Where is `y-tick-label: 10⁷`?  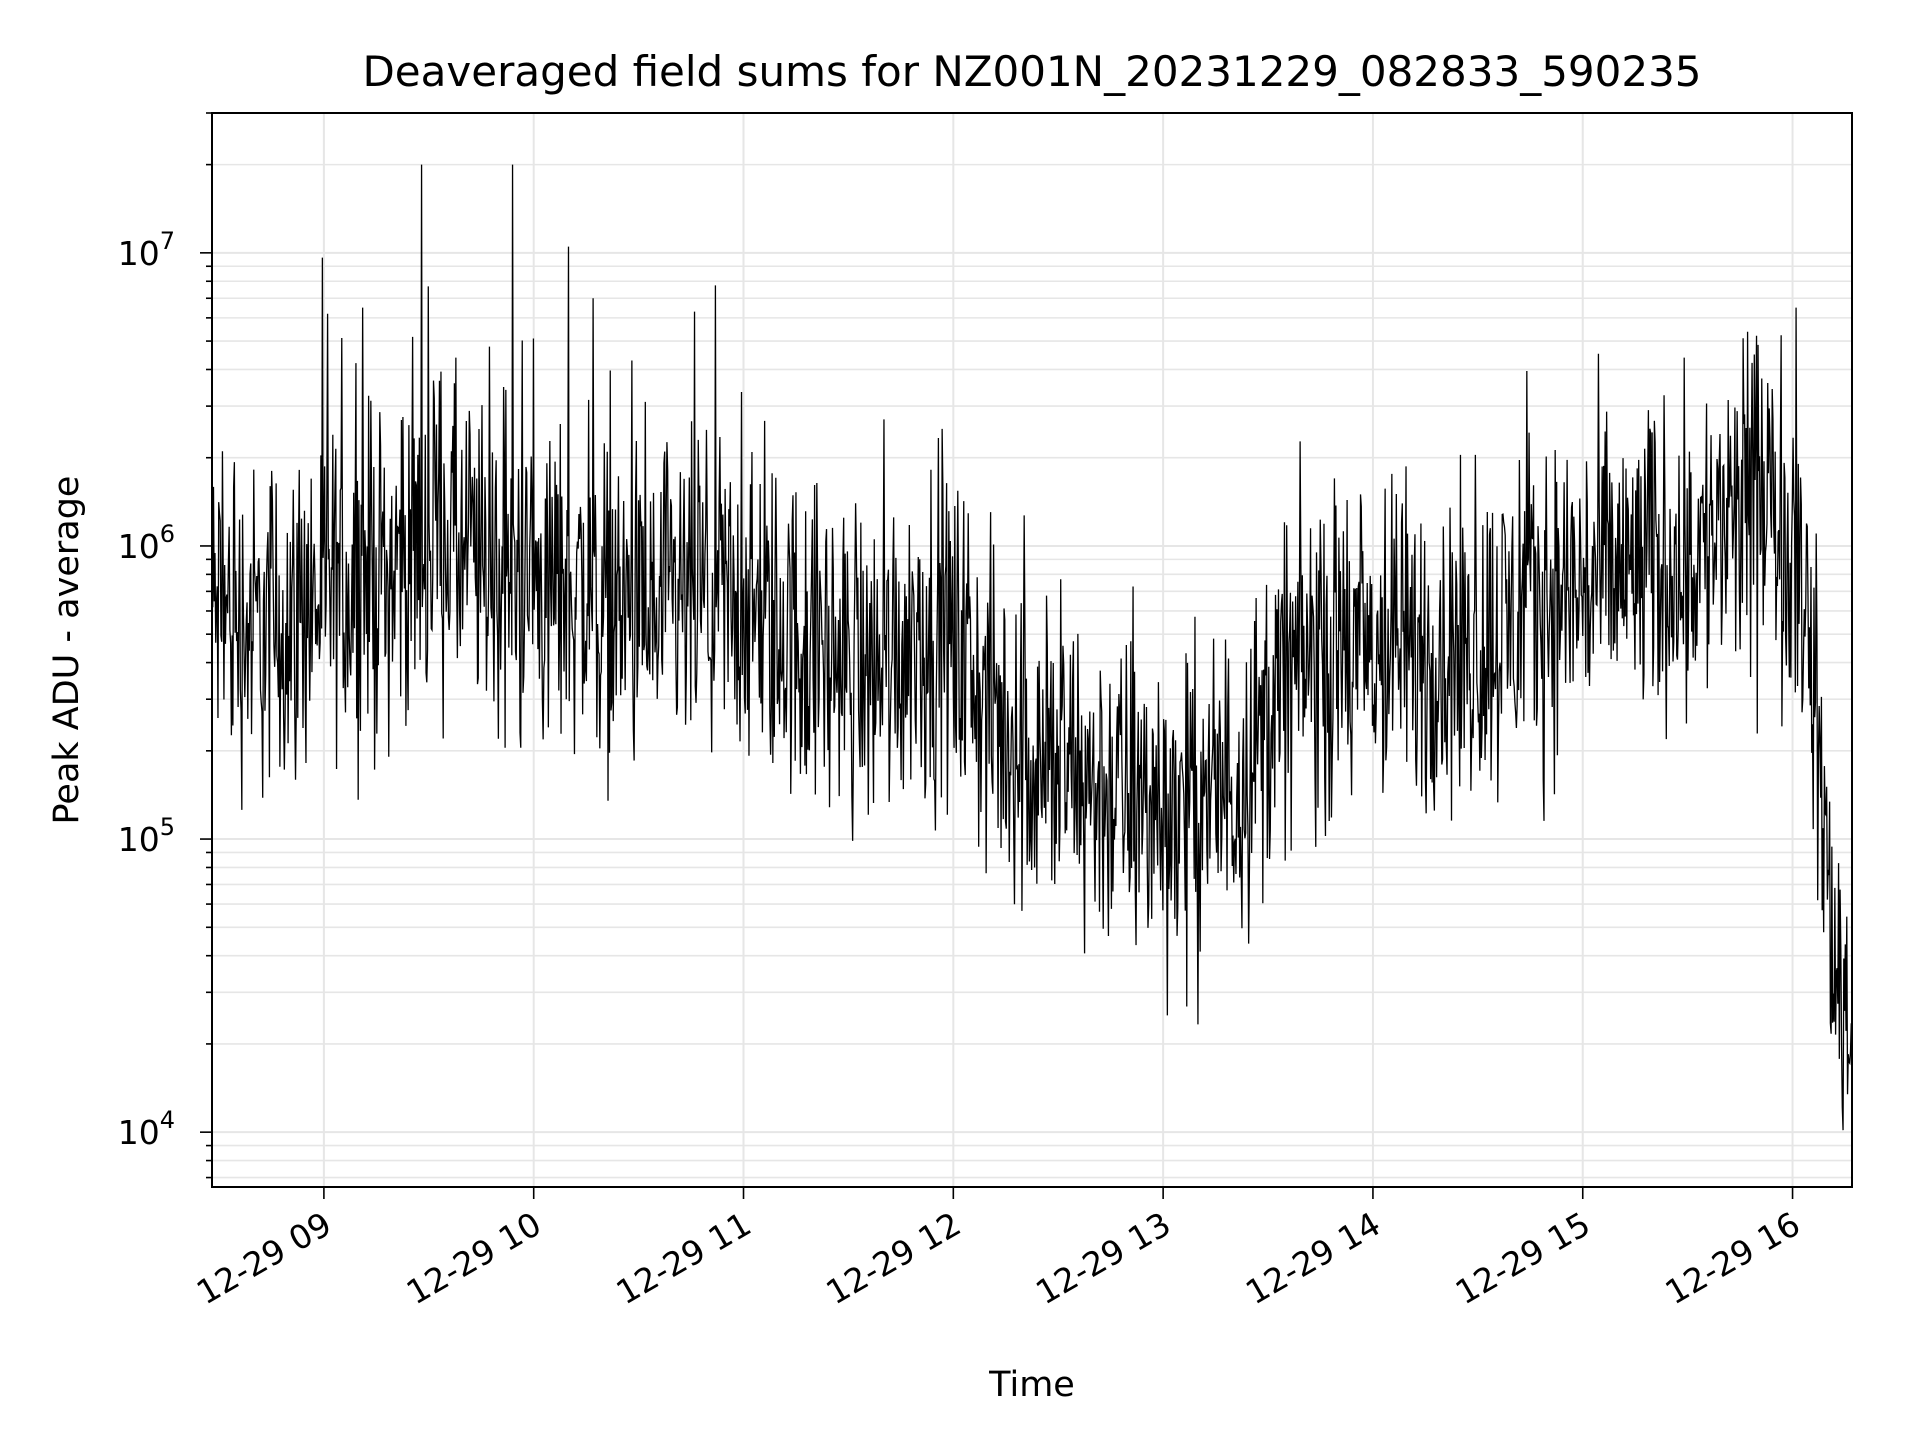 y-tick-label: 10⁷ is located at coordinates (146, 250).